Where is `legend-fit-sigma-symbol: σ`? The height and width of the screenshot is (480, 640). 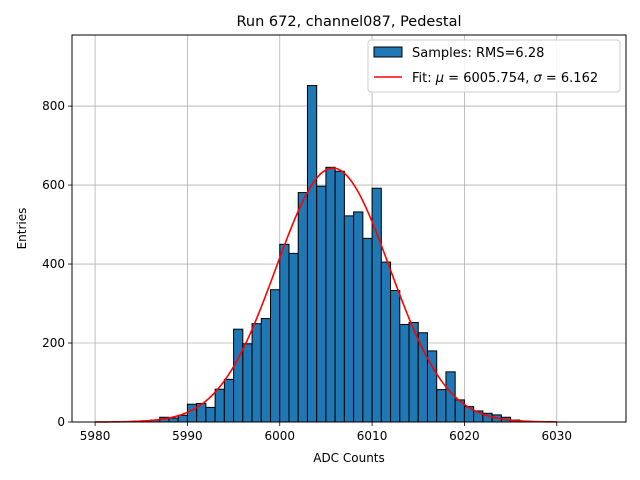
legend-fit-sigma-symbol: σ is located at coordinates (538, 78).